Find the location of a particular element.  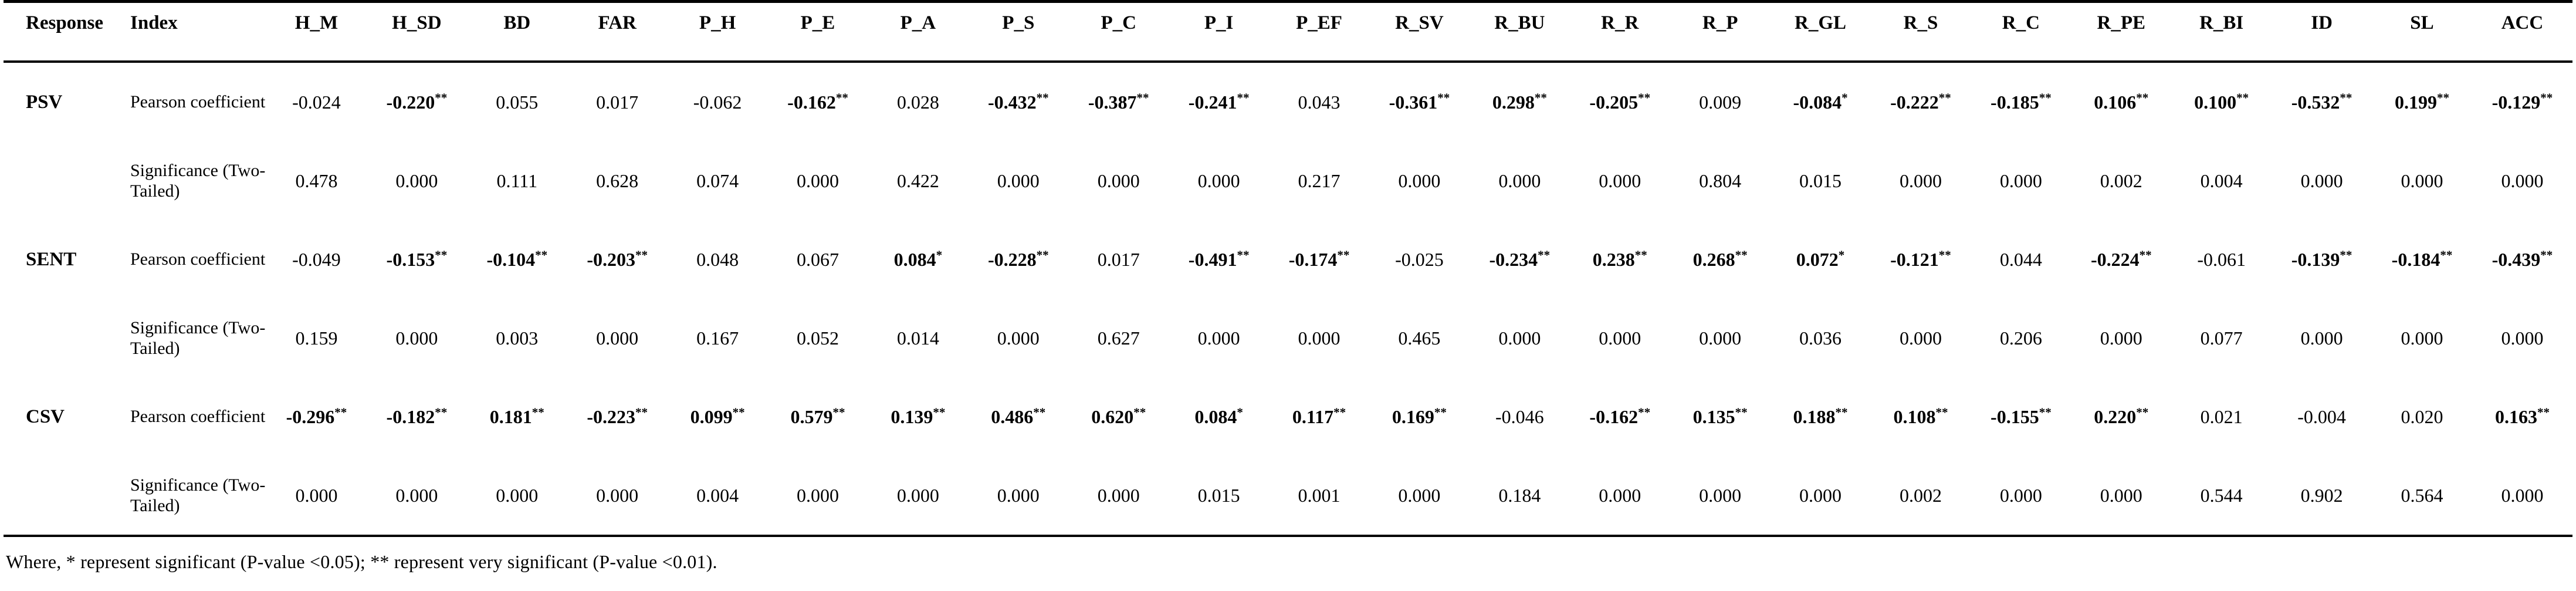

table-cell: 0.048 is located at coordinates (717, 259).